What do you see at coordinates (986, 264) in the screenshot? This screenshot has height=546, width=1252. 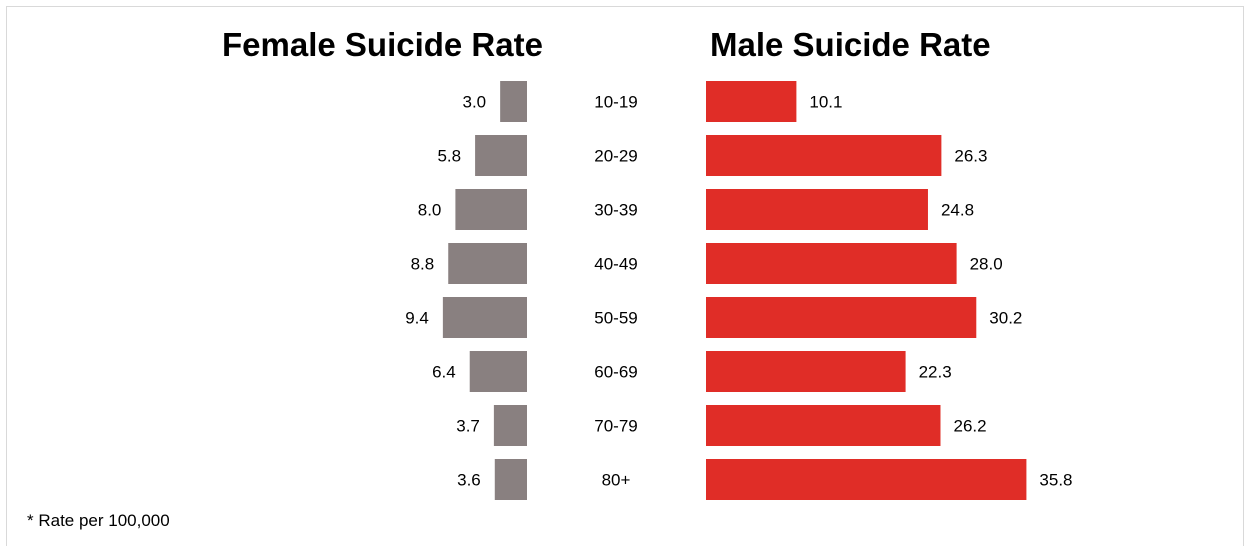 I see `male-value-label: 28.0` at bounding box center [986, 264].